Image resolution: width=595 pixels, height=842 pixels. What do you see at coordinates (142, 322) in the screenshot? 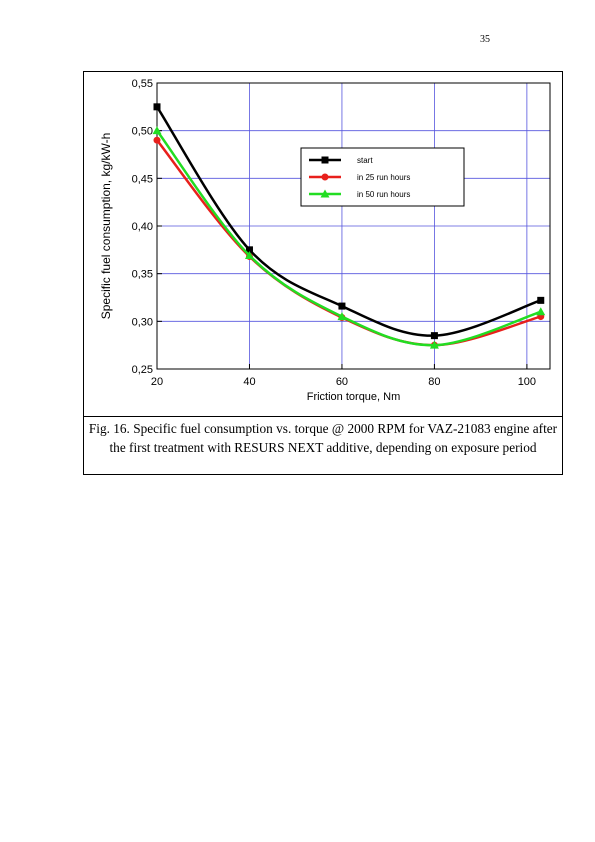
I see `y-tick-label: 0,30` at bounding box center [142, 322].